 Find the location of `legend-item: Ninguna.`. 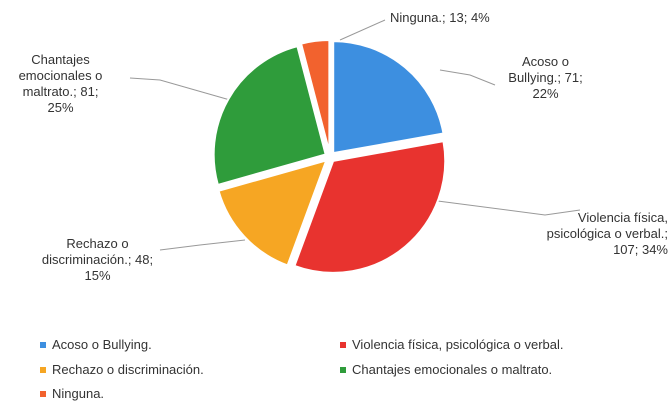

legend-item: Ninguna. is located at coordinates (72, 393).